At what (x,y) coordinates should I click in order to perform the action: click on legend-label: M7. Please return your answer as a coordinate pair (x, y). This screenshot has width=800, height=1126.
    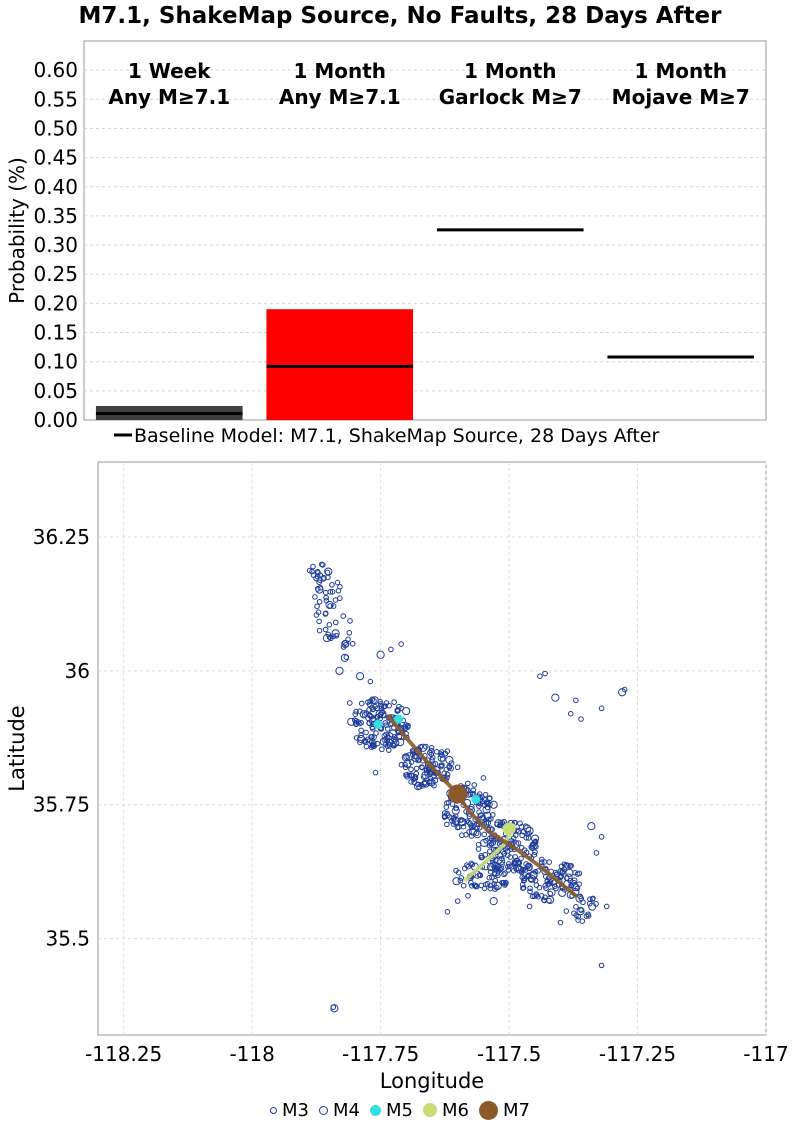
    Looking at the image, I should click on (516, 1110).